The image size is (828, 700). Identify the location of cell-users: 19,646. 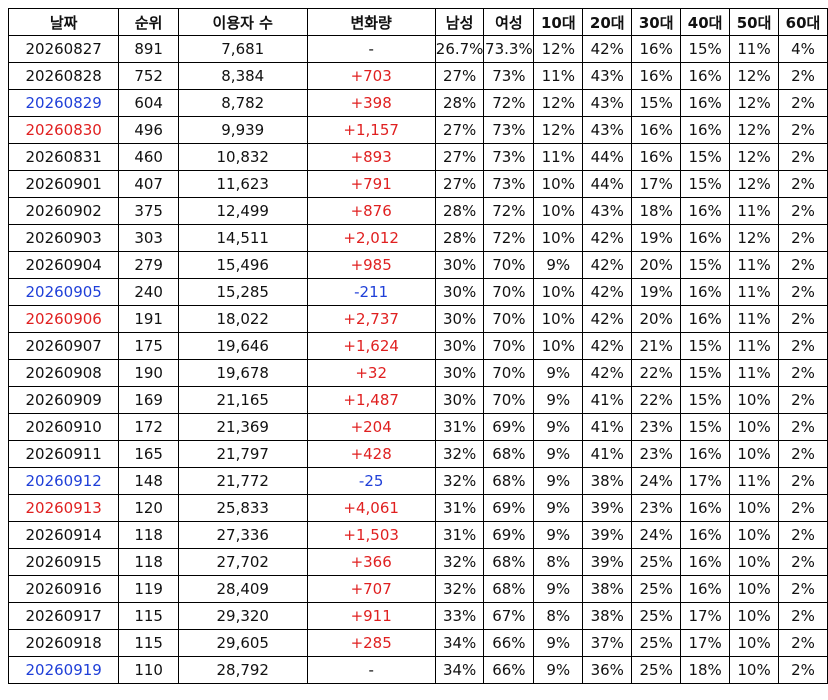
(242, 346).